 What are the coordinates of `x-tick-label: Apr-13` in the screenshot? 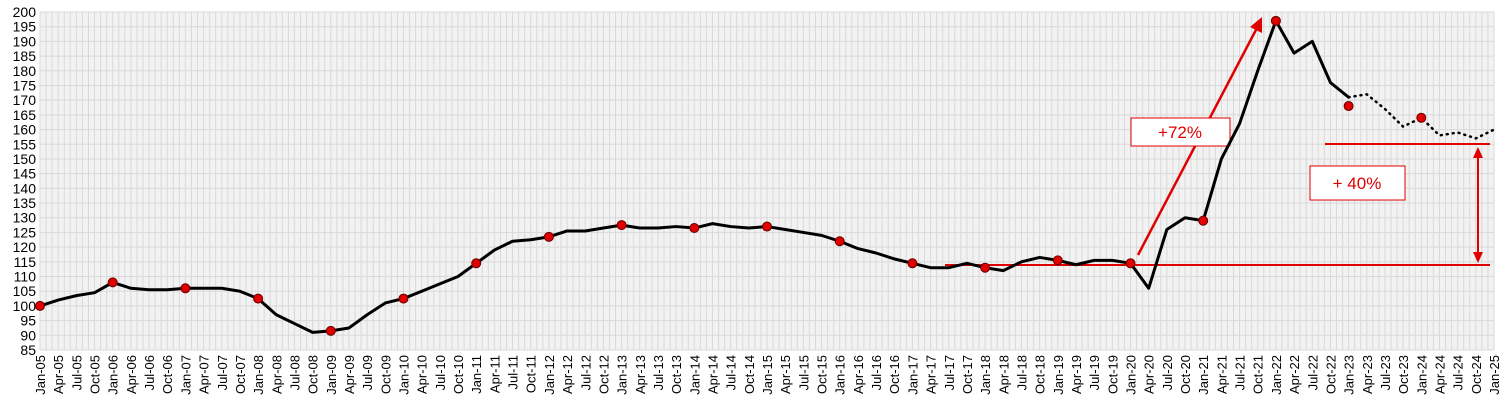 It's located at (640, 374).